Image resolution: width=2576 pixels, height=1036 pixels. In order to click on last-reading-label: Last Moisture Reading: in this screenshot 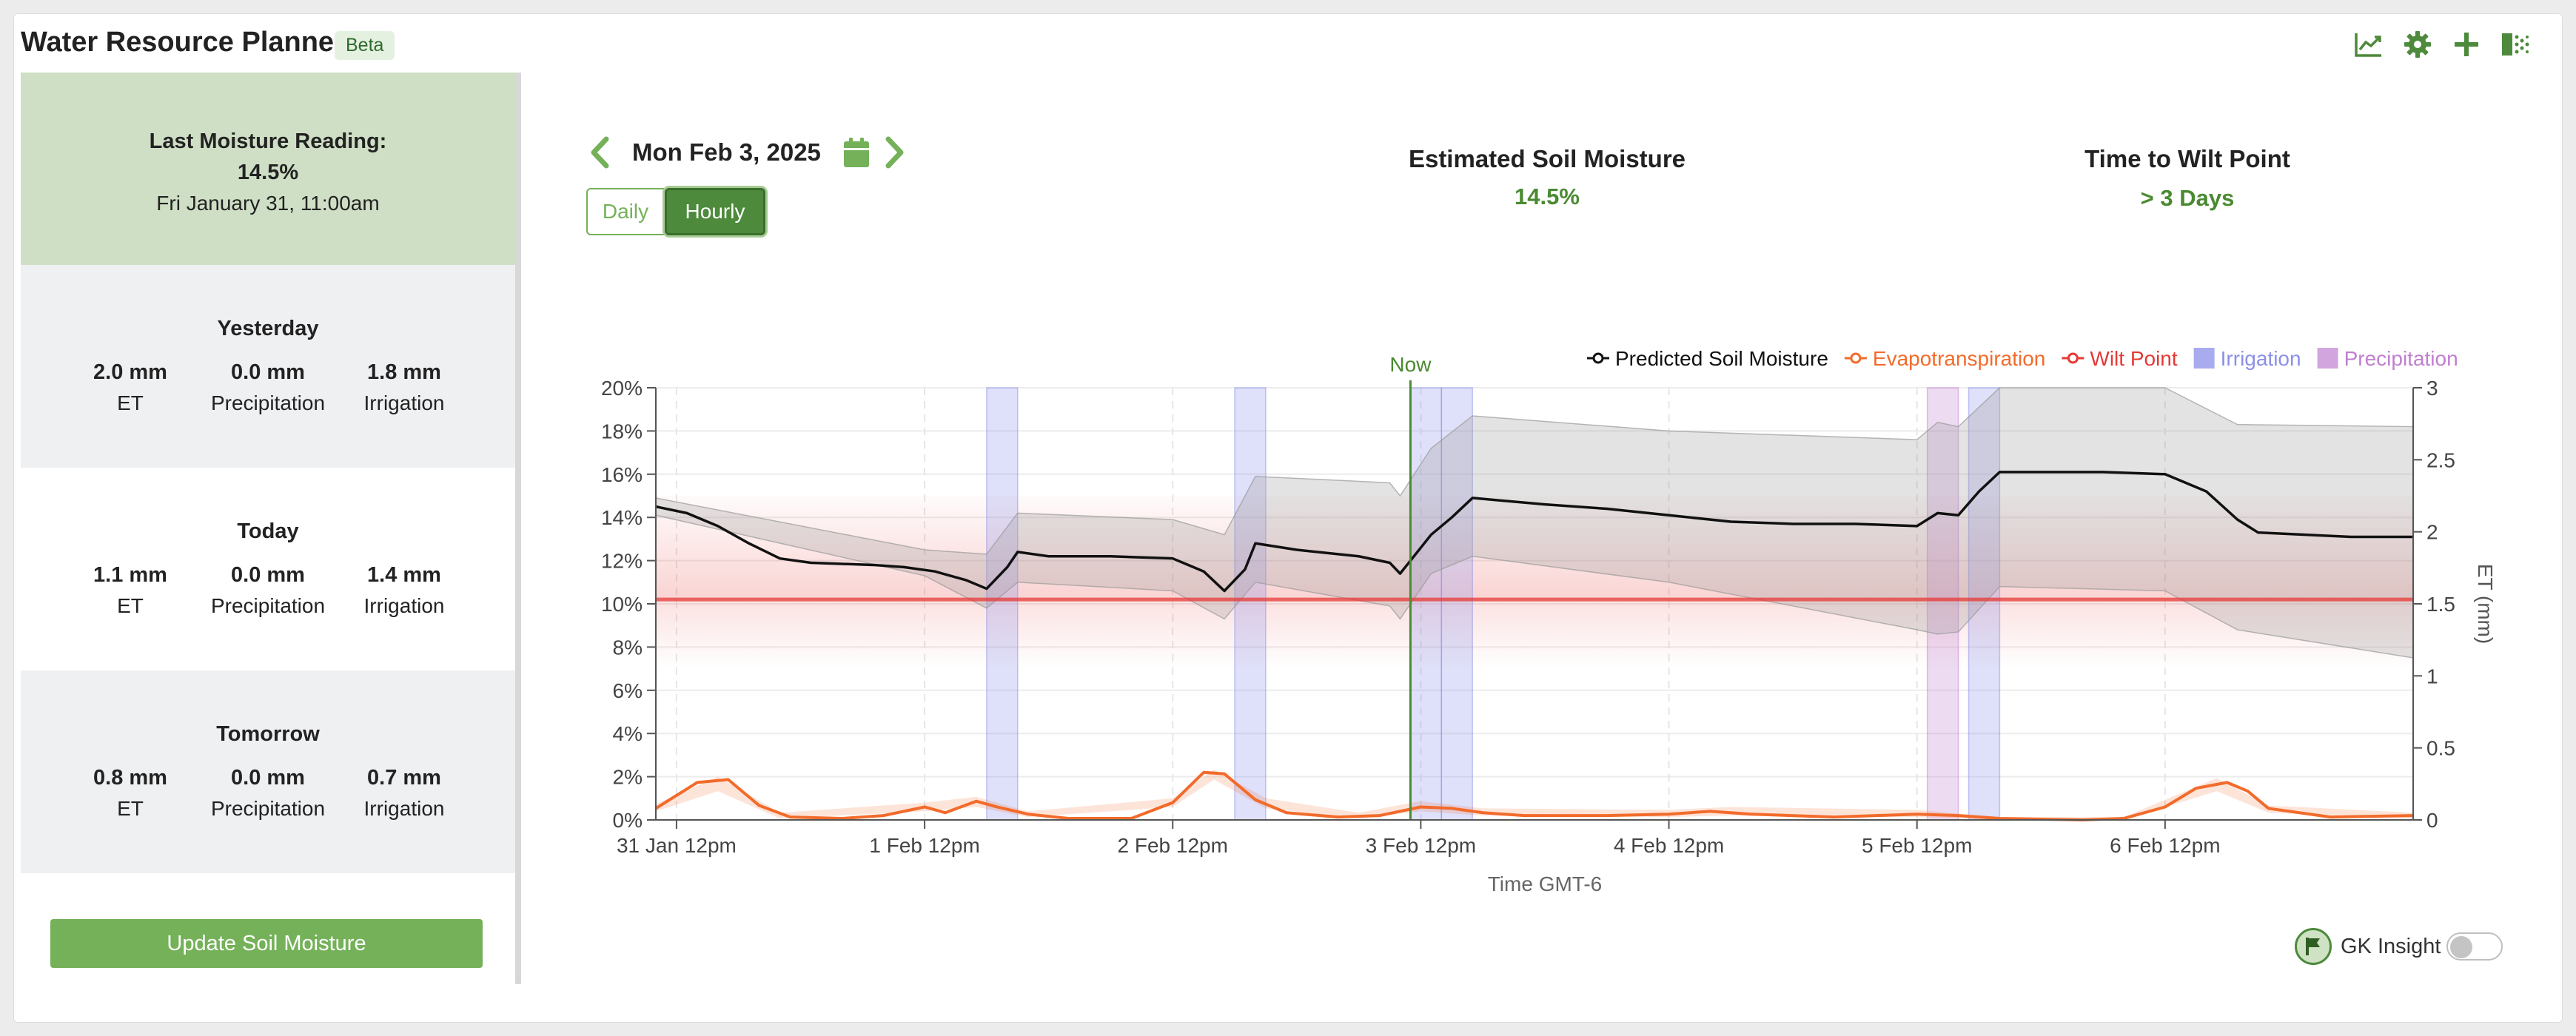, I will do `click(268, 141)`.